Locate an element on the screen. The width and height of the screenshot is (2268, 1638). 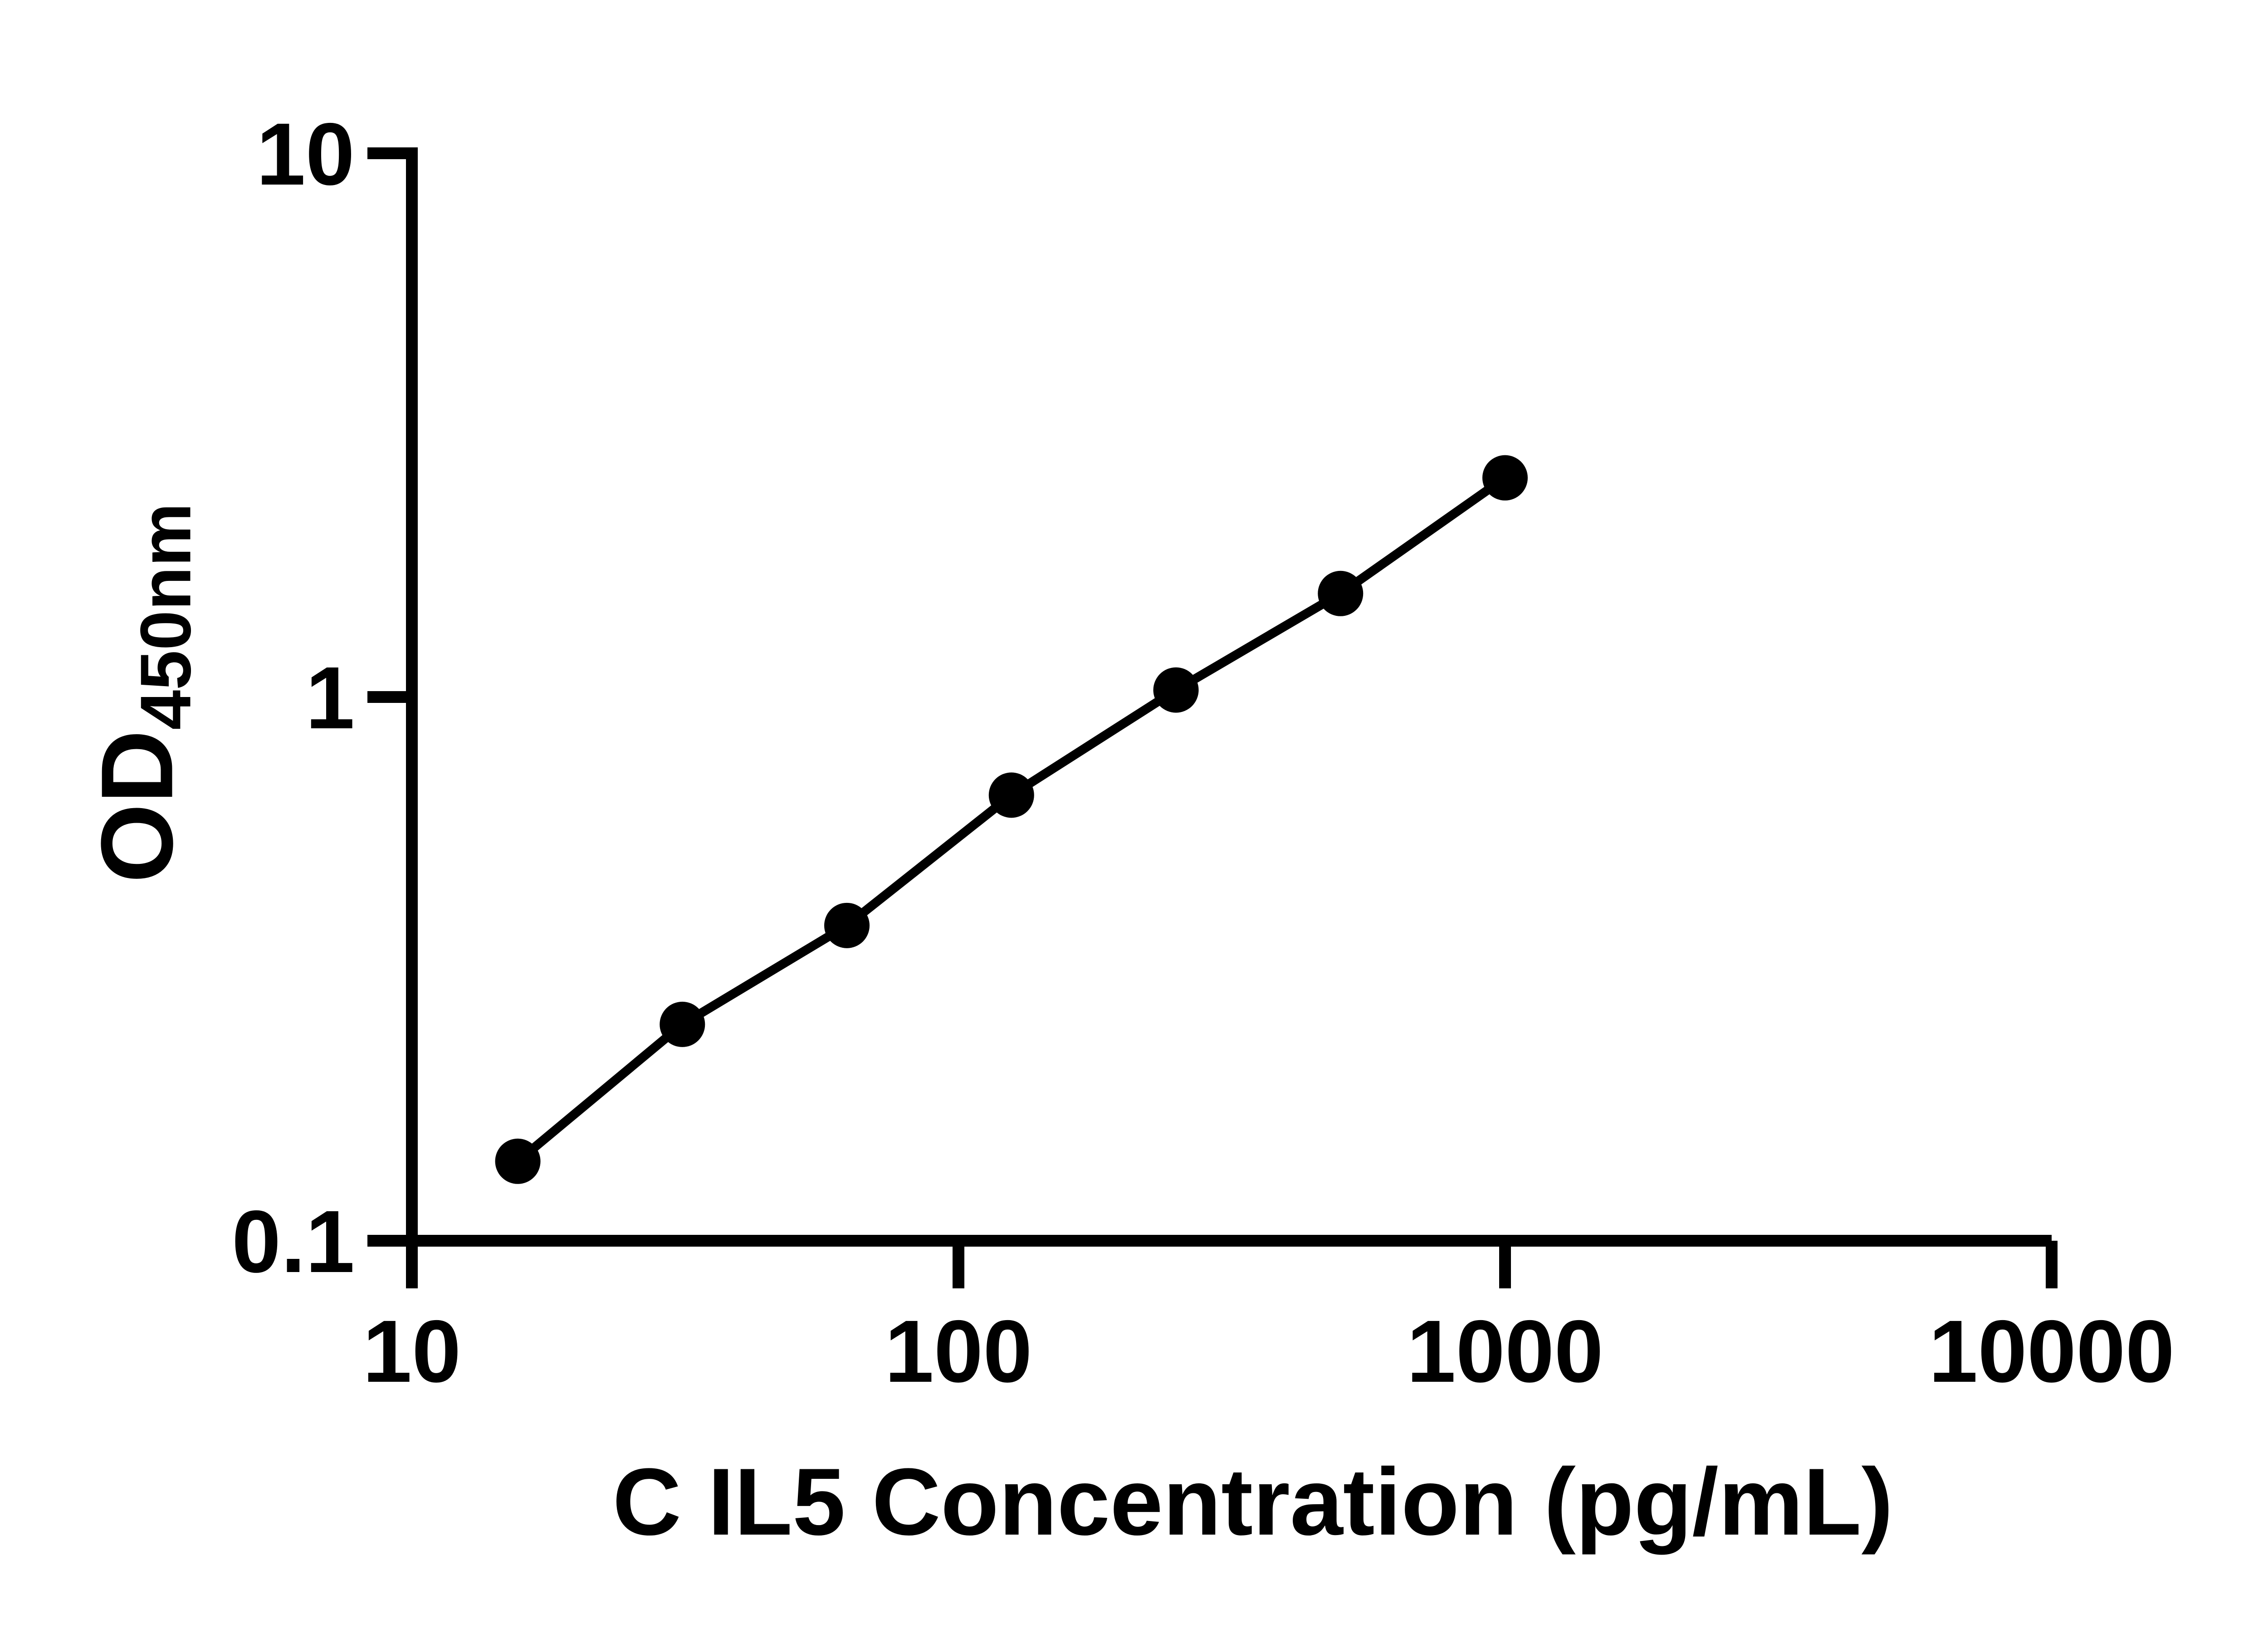
x-tick-label: 100 is located at coordinates (958, 1351).